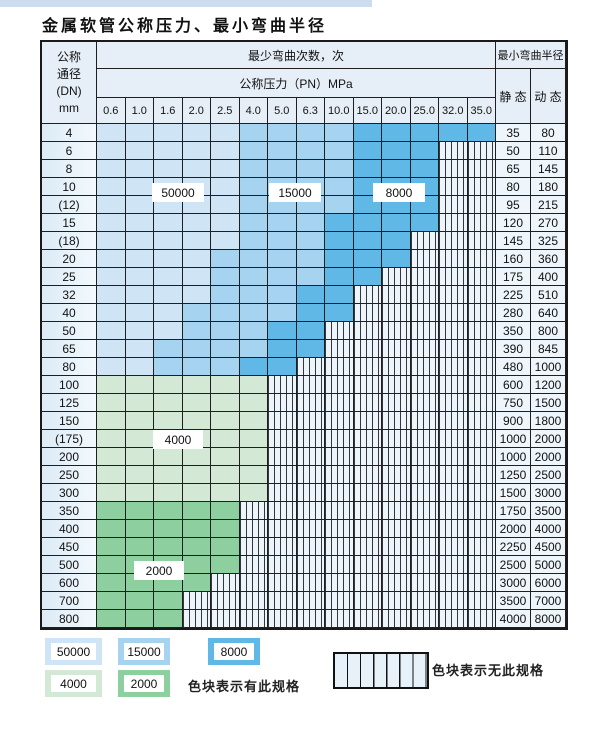 The width and height of the screenshot is (600, 743). I want to click on static-radius-value: 750, so click(513, 403).